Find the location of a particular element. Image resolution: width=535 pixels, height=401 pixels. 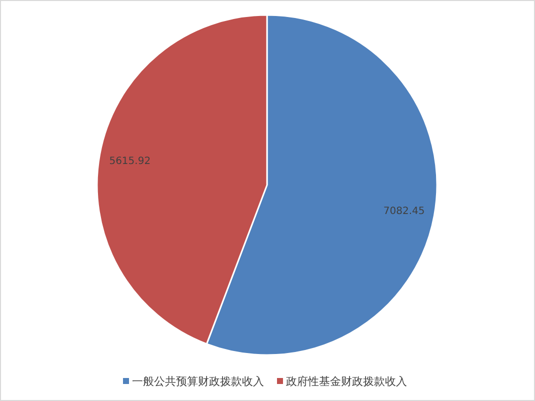

data-label: 7082.45 is located at coordinates (404, 212).